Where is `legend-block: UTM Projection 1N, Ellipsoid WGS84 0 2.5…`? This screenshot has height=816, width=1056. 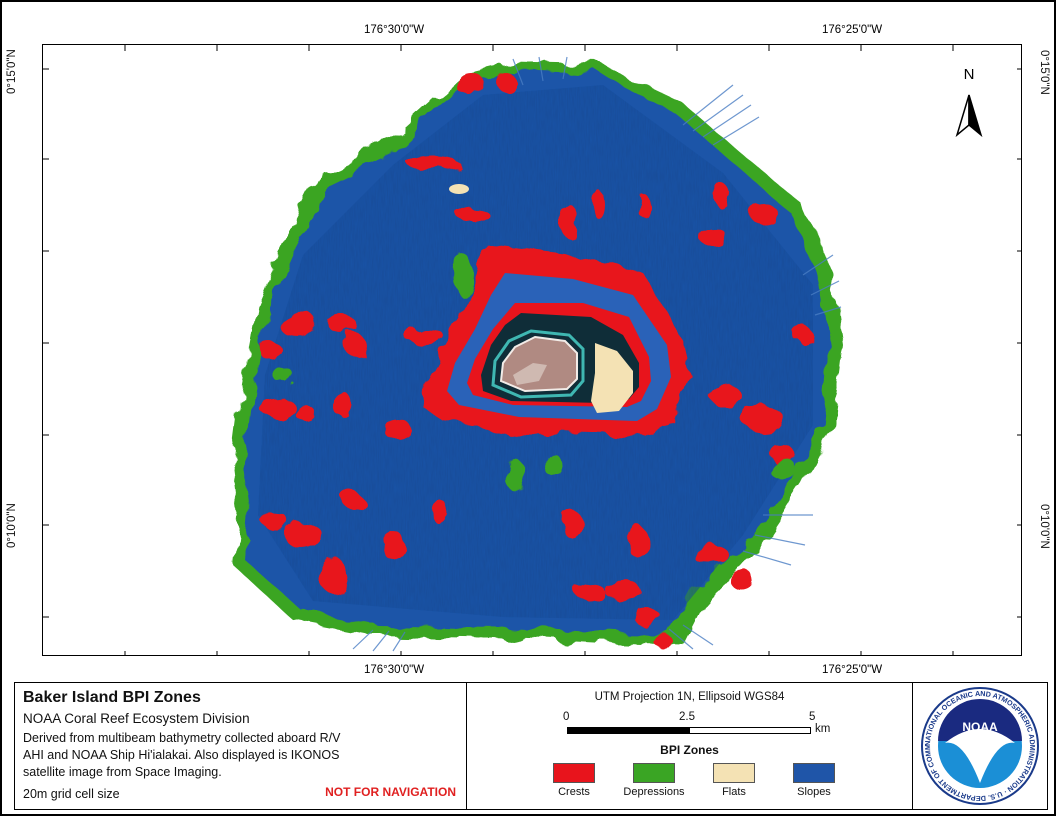 legend-block: UTM Projection 1N, Ellipsoid WGS84 0 2.5… is located at coordinates (690, 746).